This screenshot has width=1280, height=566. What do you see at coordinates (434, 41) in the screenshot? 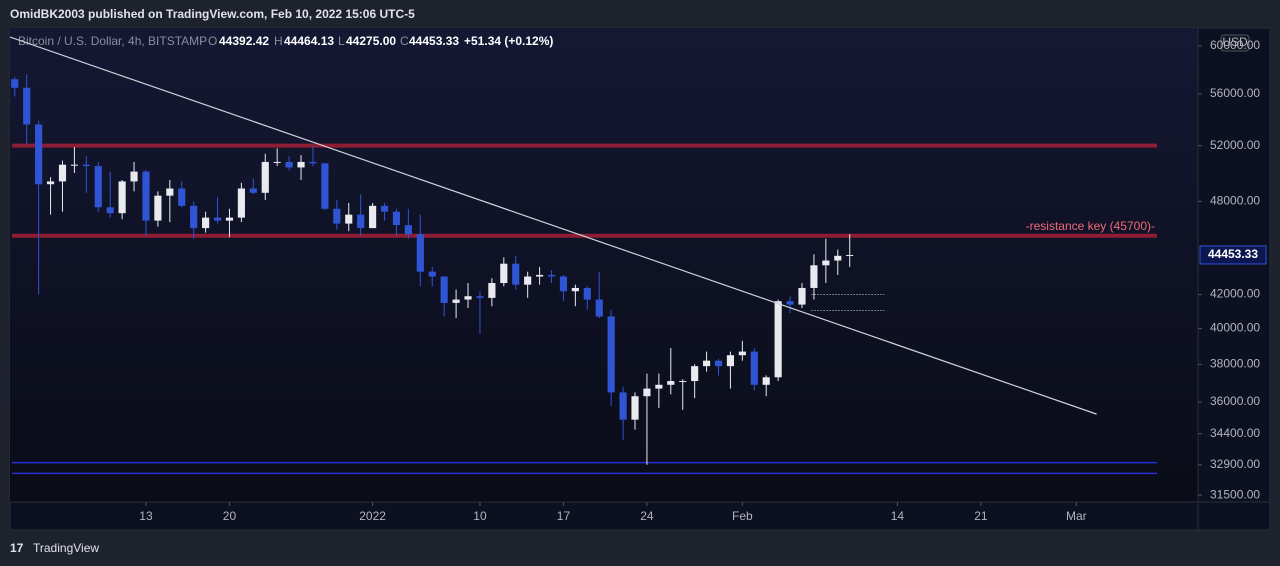
I see `ohlc-value: 44453.33` at bounding box center [434, 41].